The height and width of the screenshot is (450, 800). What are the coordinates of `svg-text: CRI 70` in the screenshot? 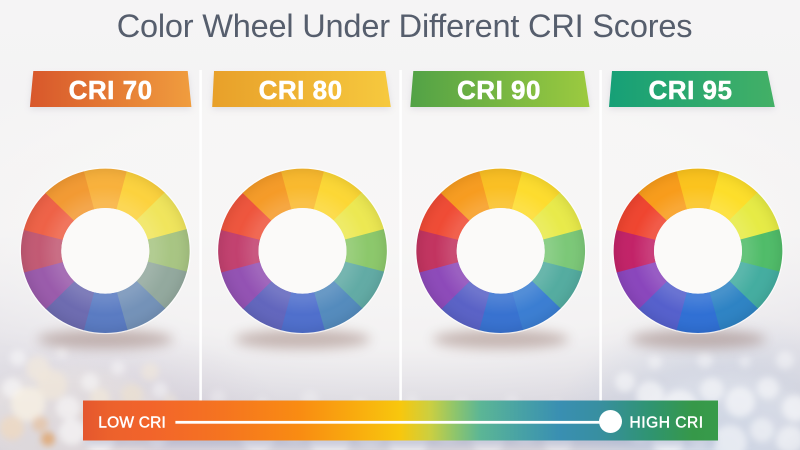 It's located at (111, 90).